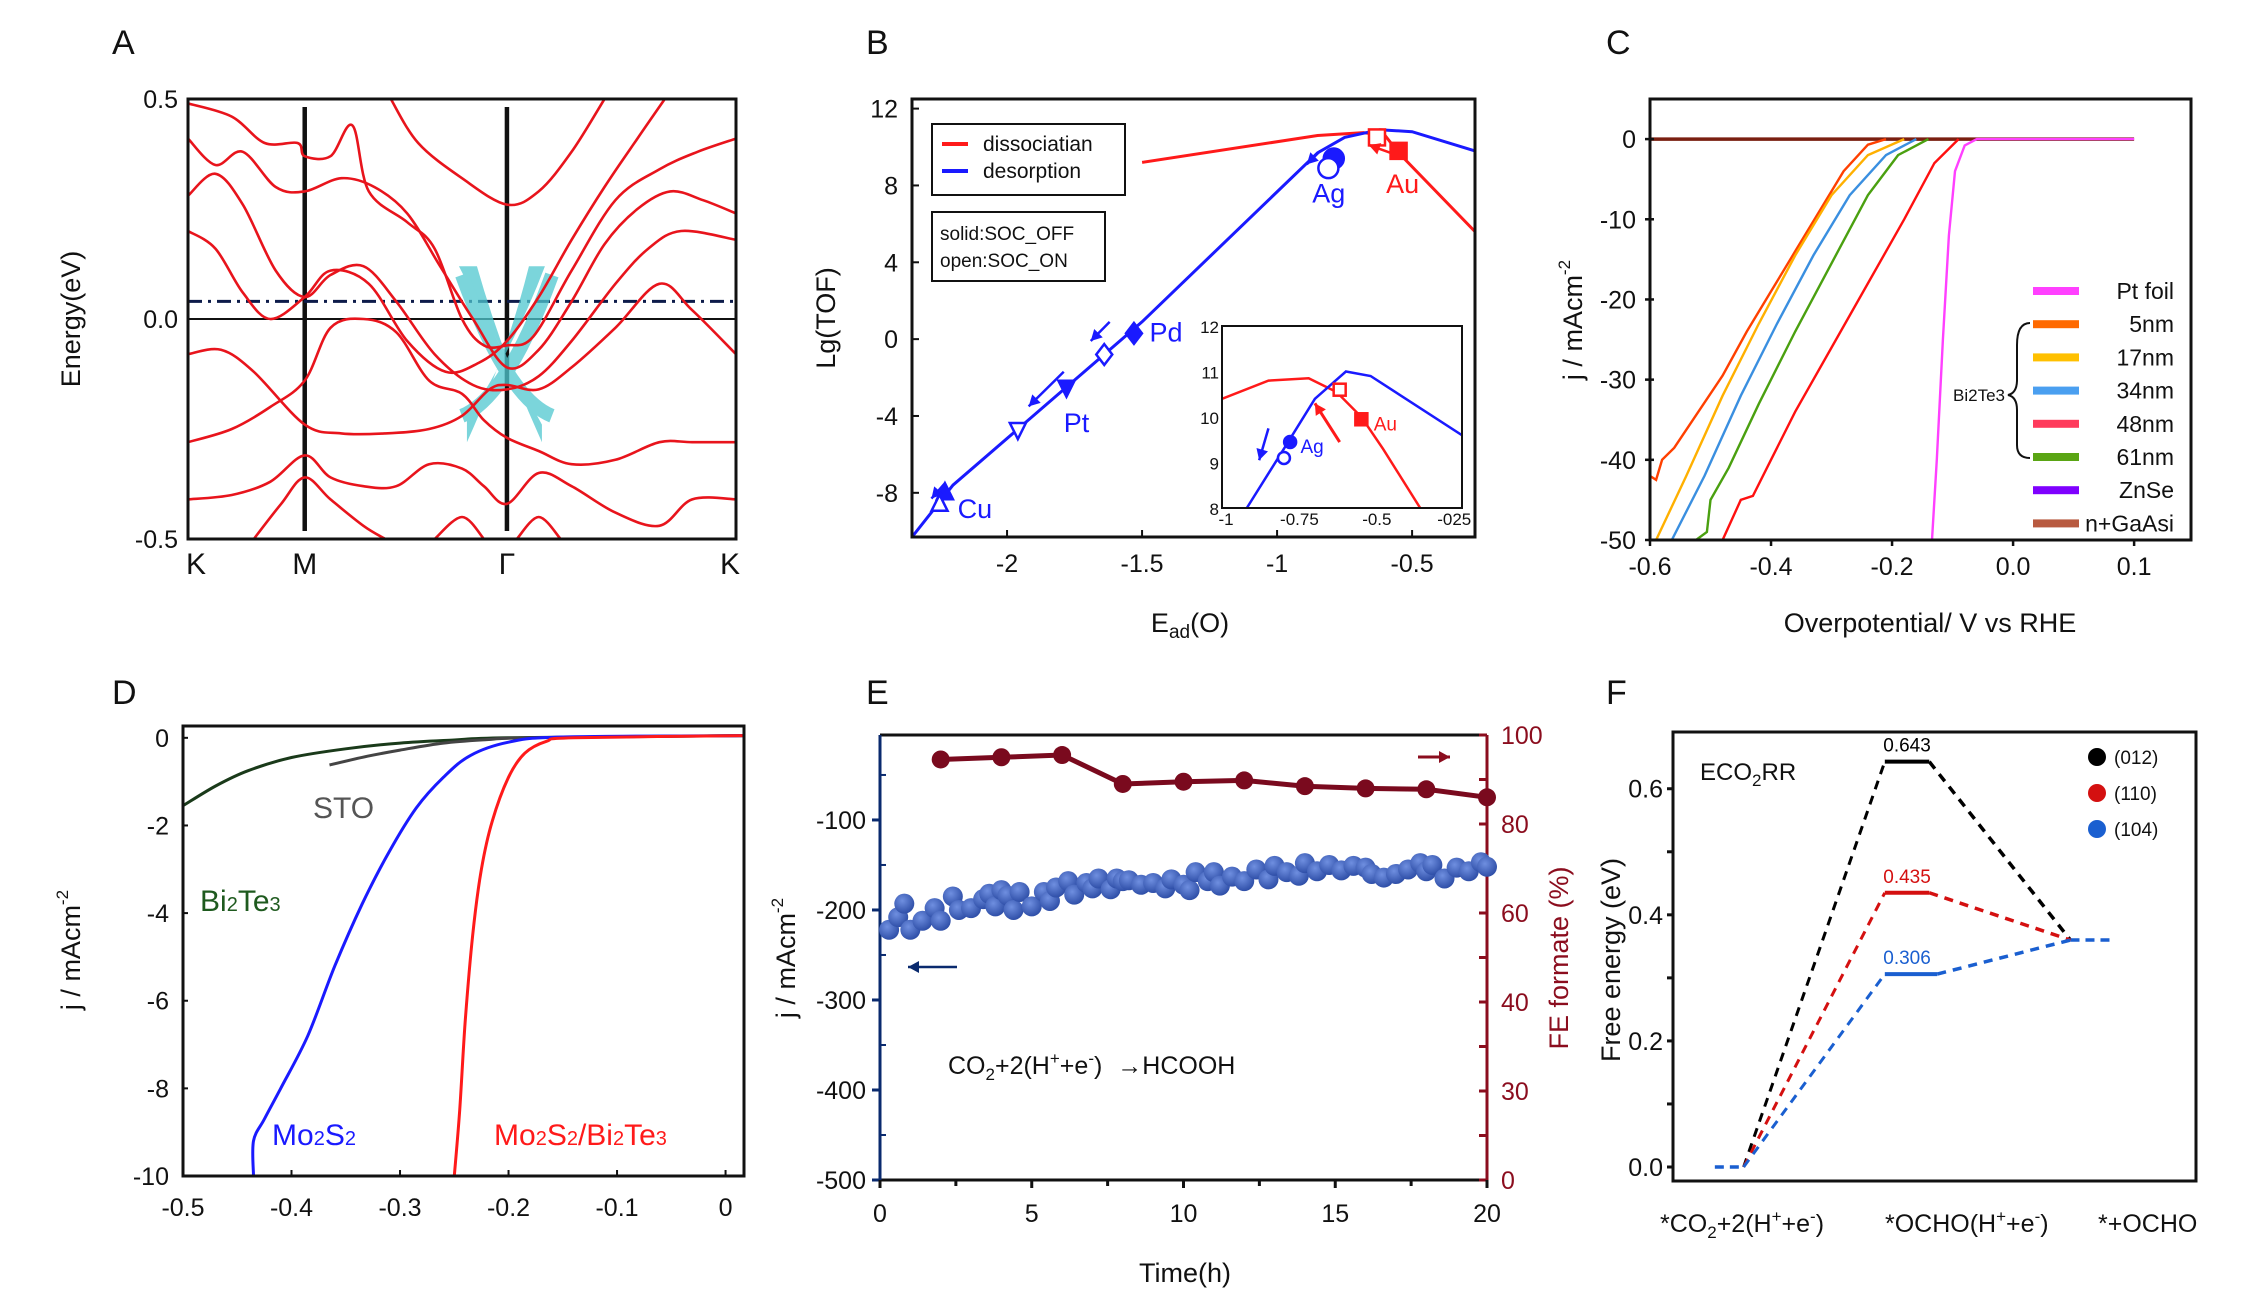  I want to click on series-line-Mo2S2/Bi2Te3, so click(598, 955).